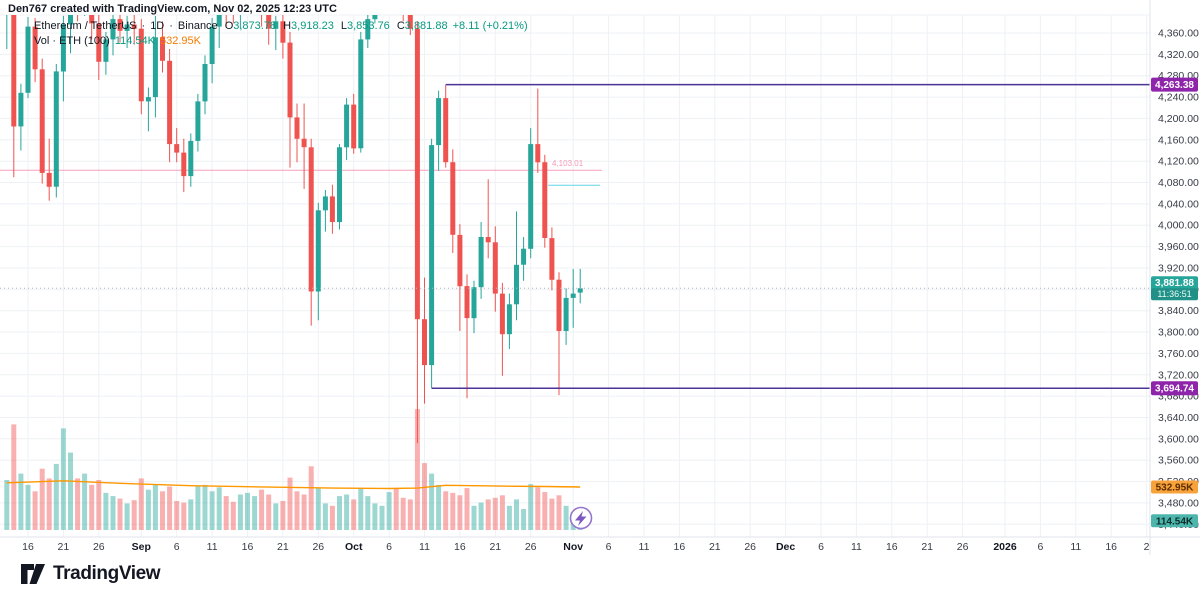  I want to click on svg-text: 3,480.00, so click(1178, 503).